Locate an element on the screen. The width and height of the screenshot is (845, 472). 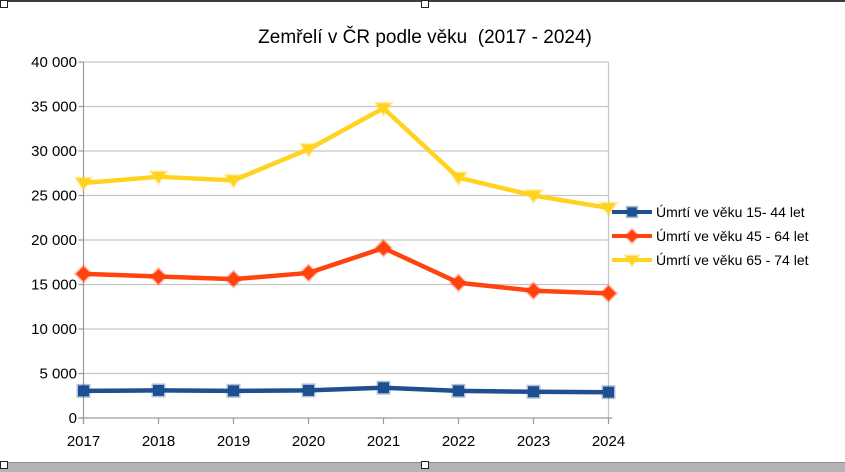
selection-handle-top-left is located at coordinates (4, 4).